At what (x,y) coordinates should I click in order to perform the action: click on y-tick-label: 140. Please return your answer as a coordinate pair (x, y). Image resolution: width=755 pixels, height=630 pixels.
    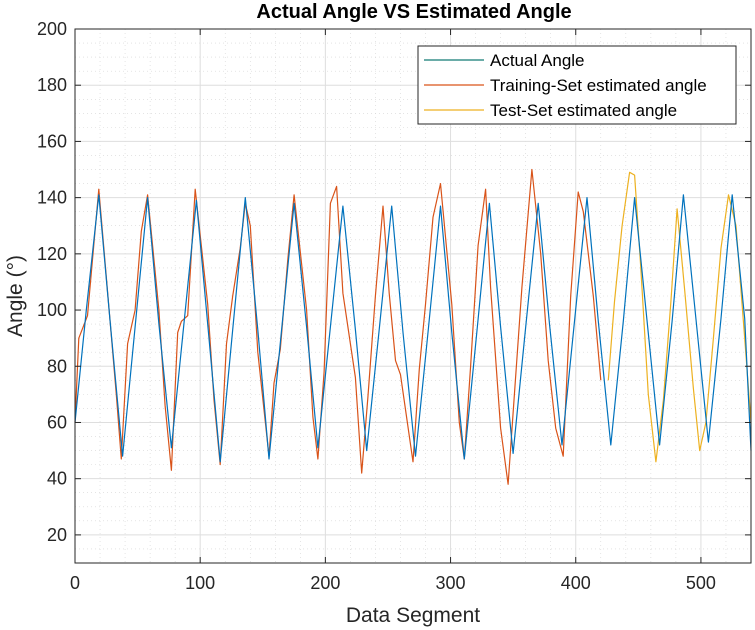
    Looking at the image, I should click on (52, 198).